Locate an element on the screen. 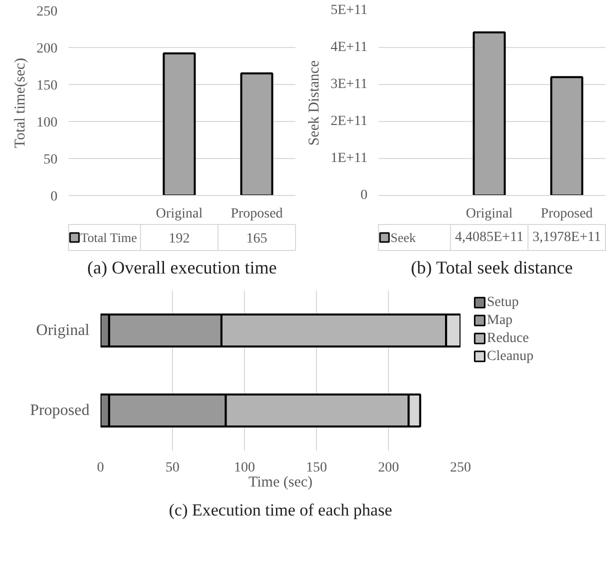 The height and width of the screenshot is (570, 606). x-tick-label: 0 is located at coordinates (100, 468).